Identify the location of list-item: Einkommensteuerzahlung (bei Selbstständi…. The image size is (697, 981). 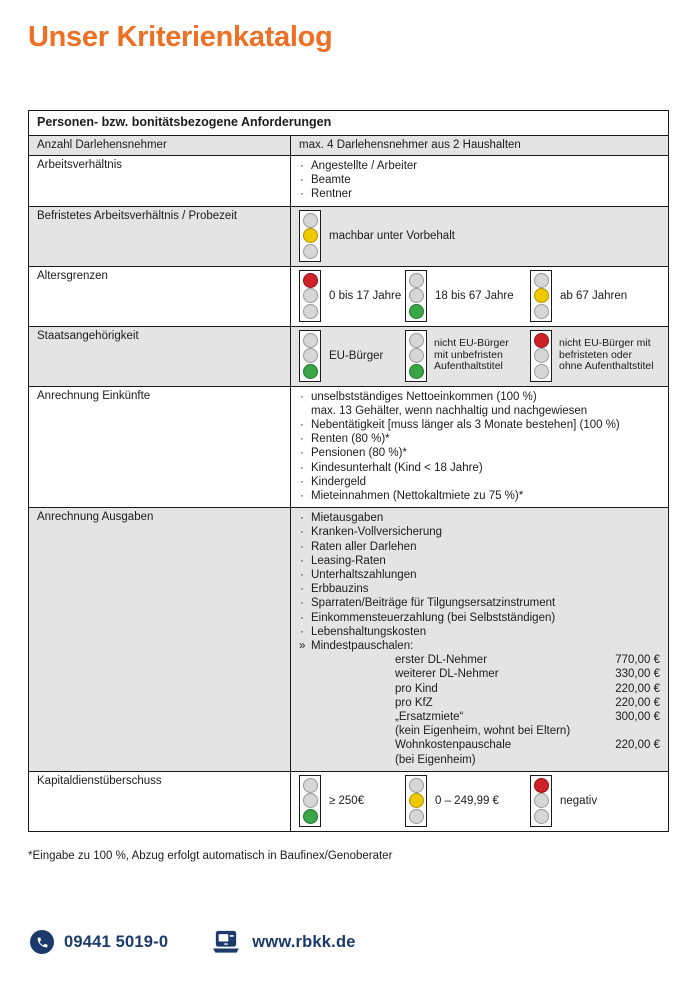
(479, 618).